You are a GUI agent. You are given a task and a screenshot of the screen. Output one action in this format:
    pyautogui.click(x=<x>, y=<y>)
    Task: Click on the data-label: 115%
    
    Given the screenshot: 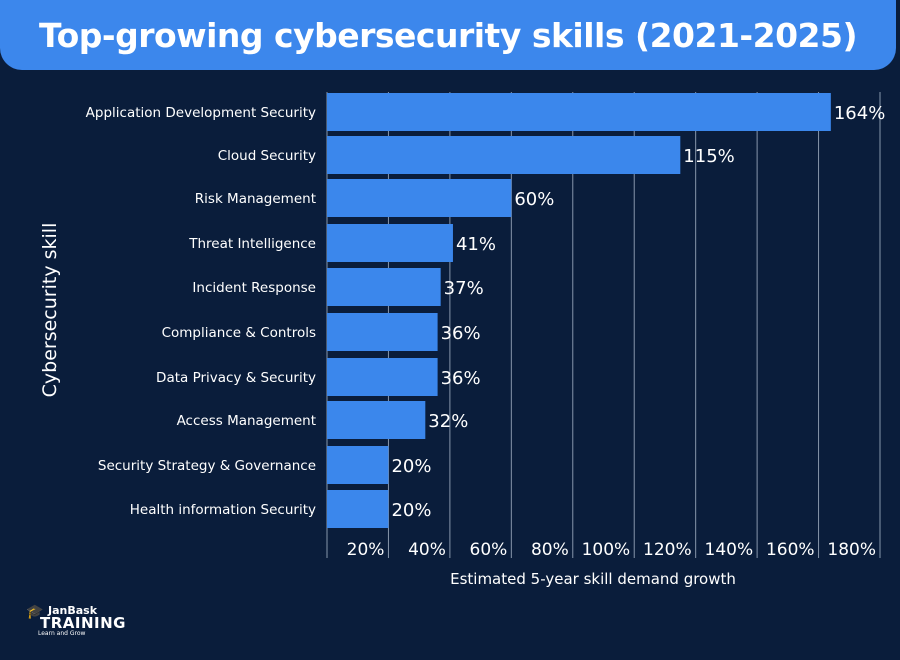 What is the action you would take?
    pyautogui.click(x=708, y=156)
    